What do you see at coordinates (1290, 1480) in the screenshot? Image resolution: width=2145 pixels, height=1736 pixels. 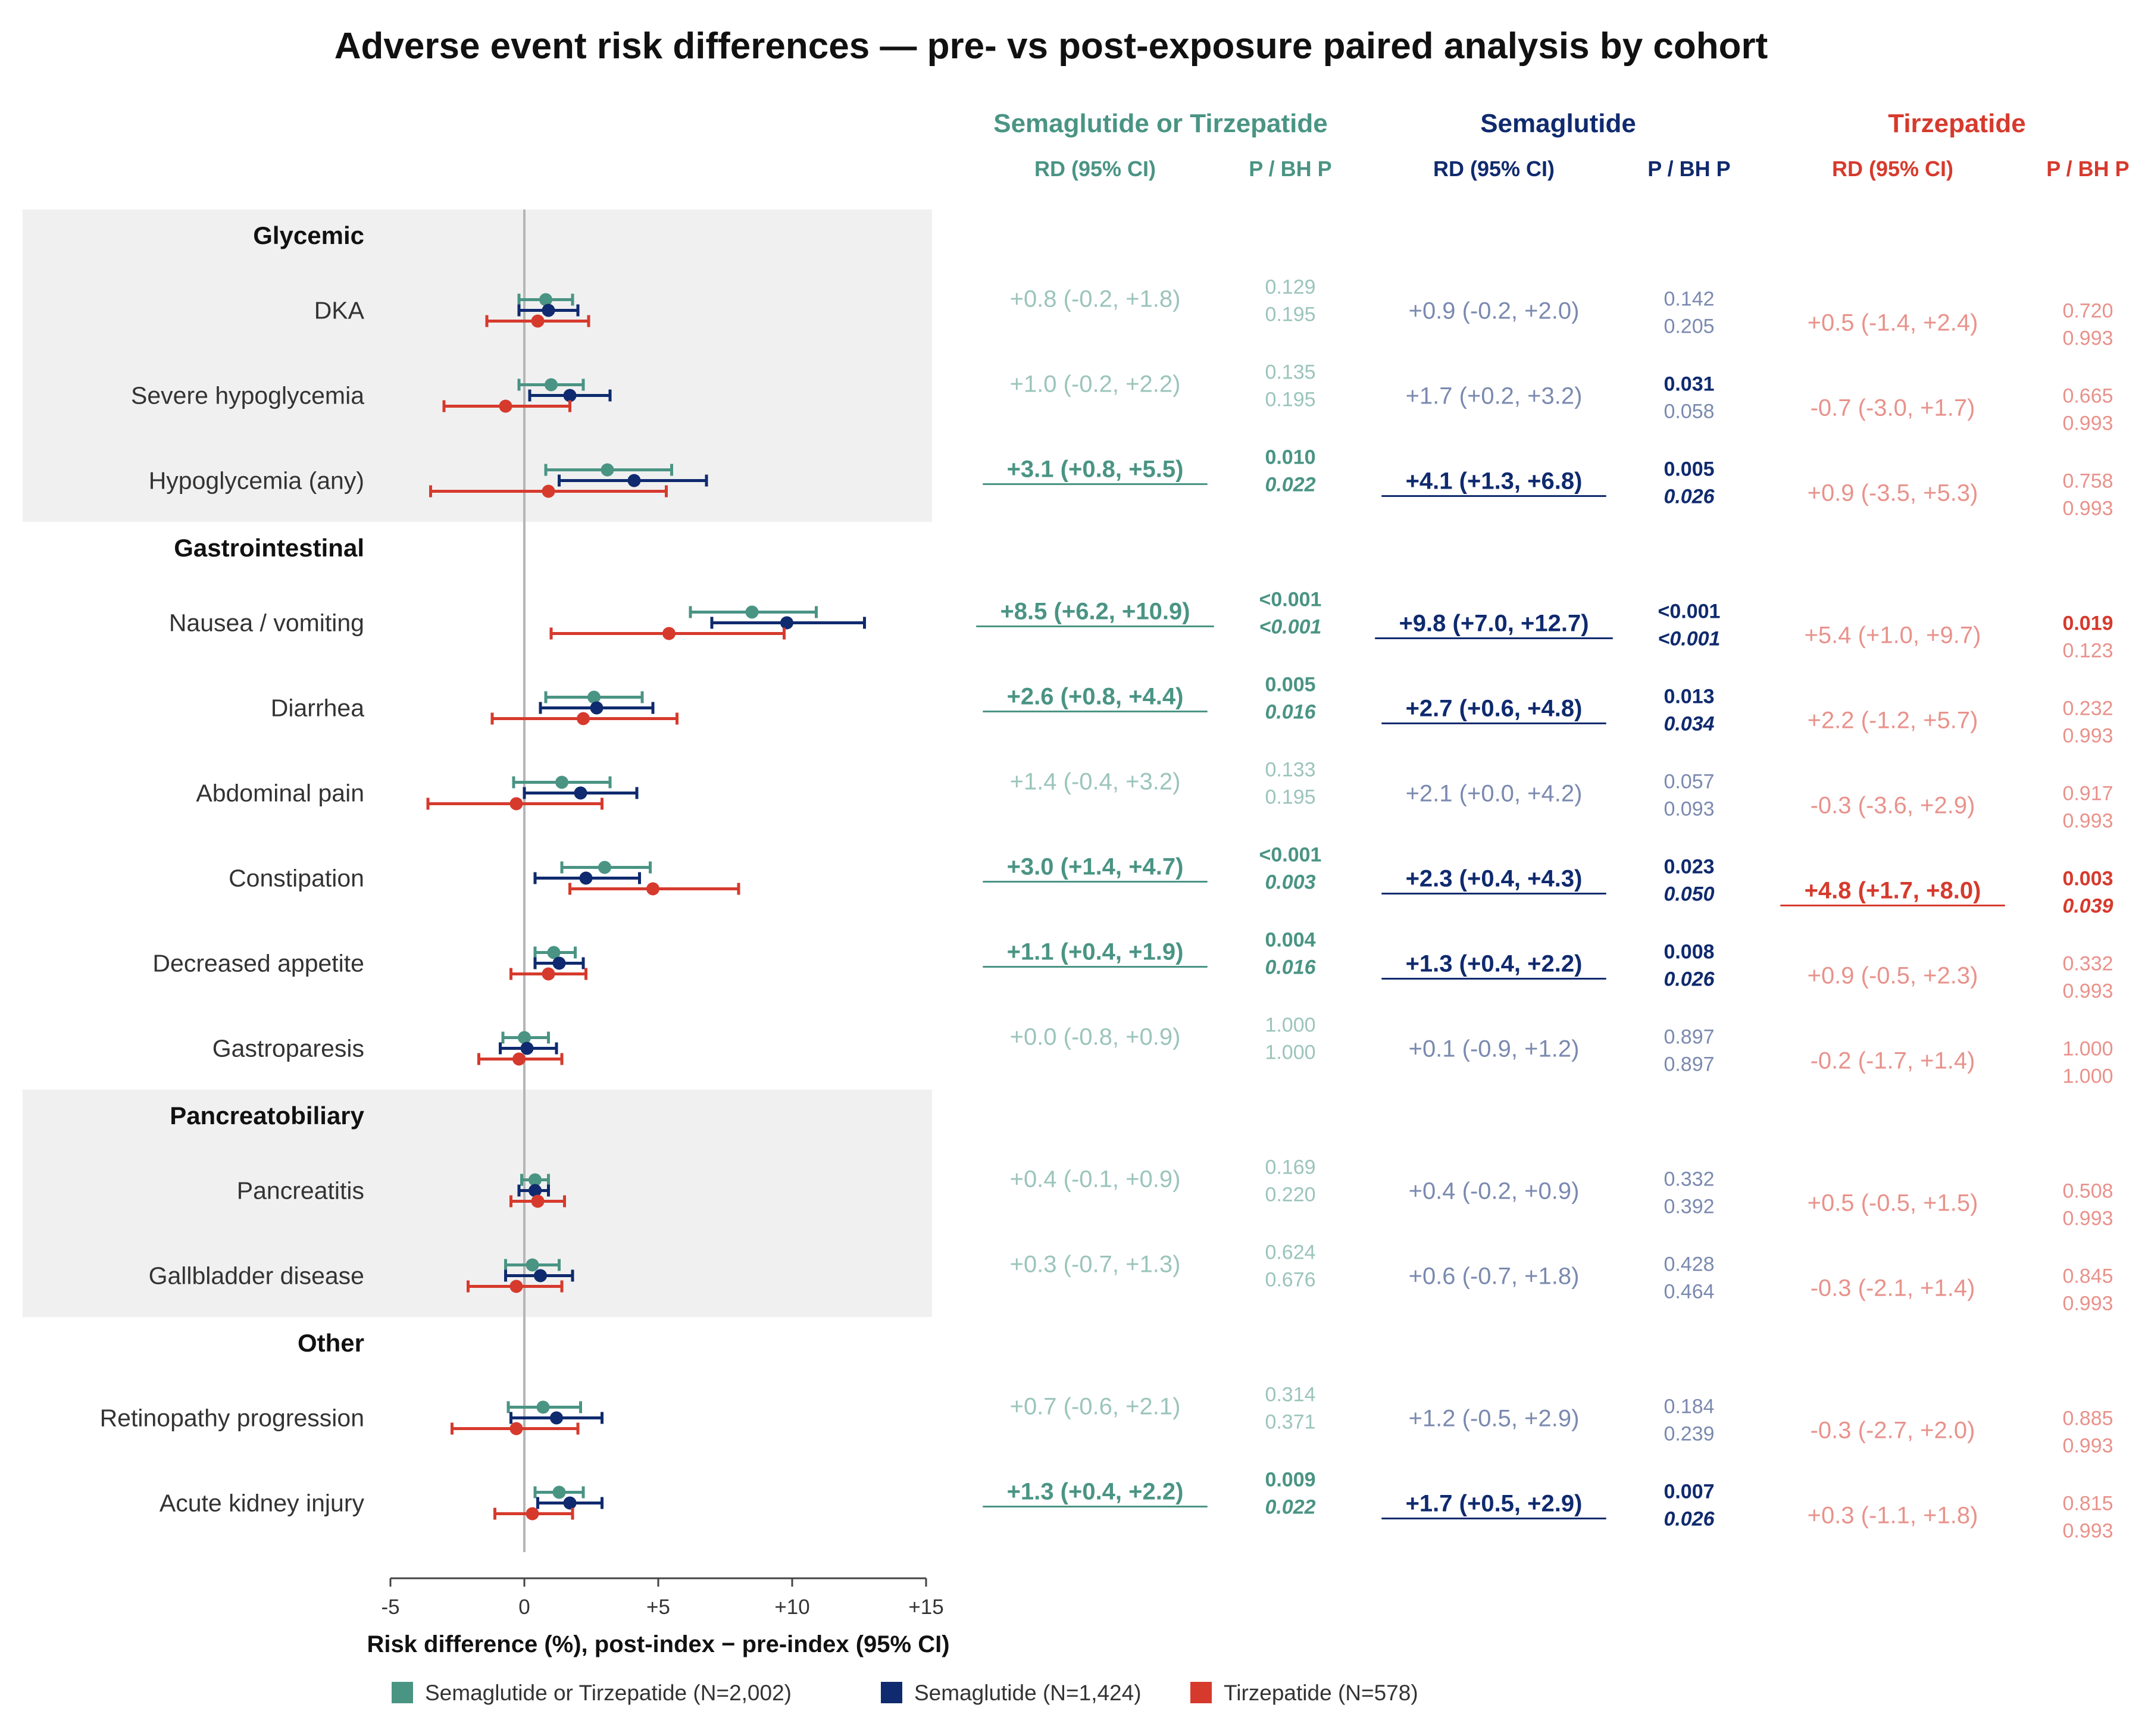 I see `p-value-combined: 0.009` at bounding box center [1290, 1480].